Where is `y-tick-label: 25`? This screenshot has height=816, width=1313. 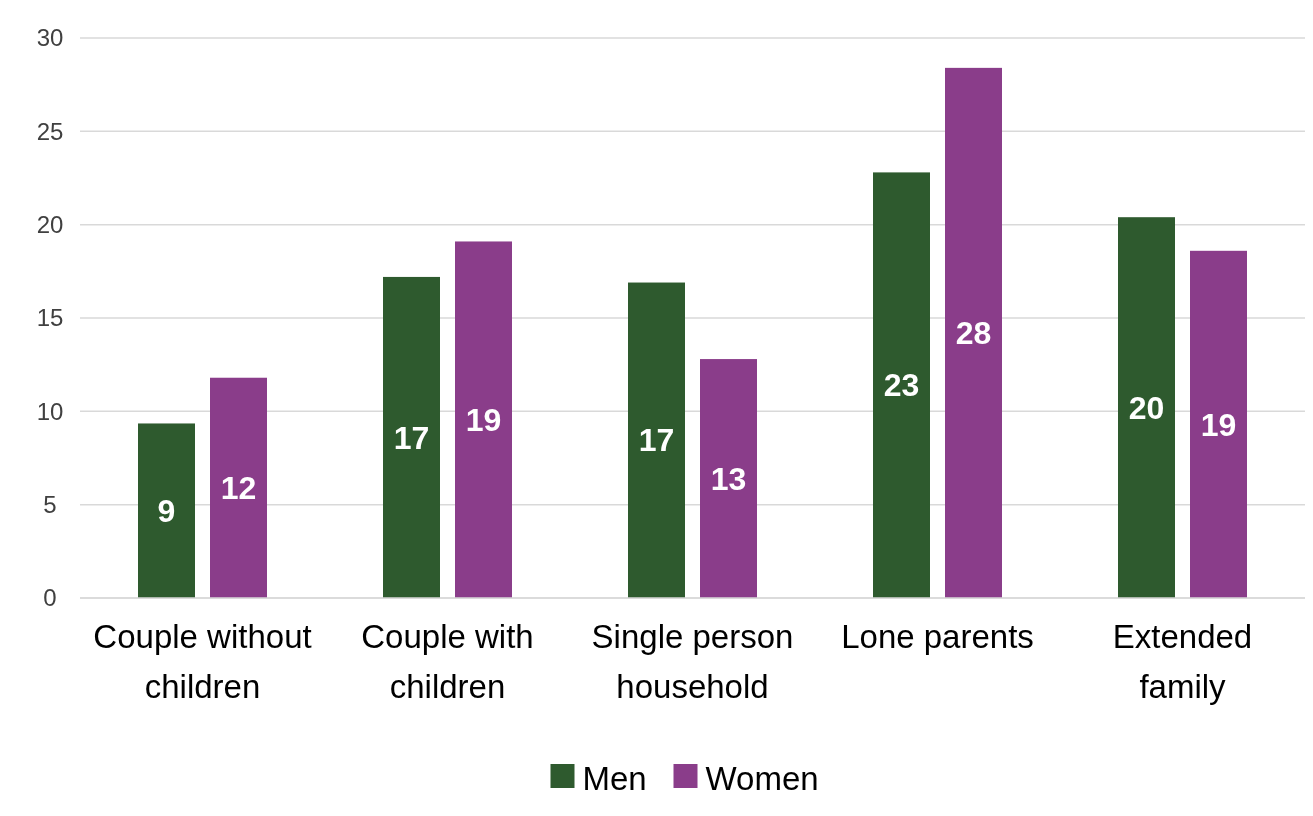 y-tick-label: 25 is located at coordinates (50, 131).